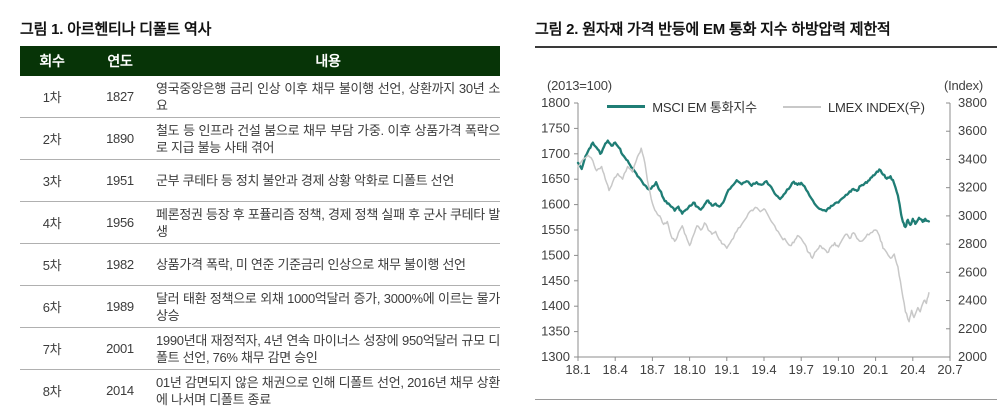 The image size is (1000, 409). What do you see at coordinates (52, 180) in the screenshot?
I see `cell-round: 3차` at bounding box center [52, 180].